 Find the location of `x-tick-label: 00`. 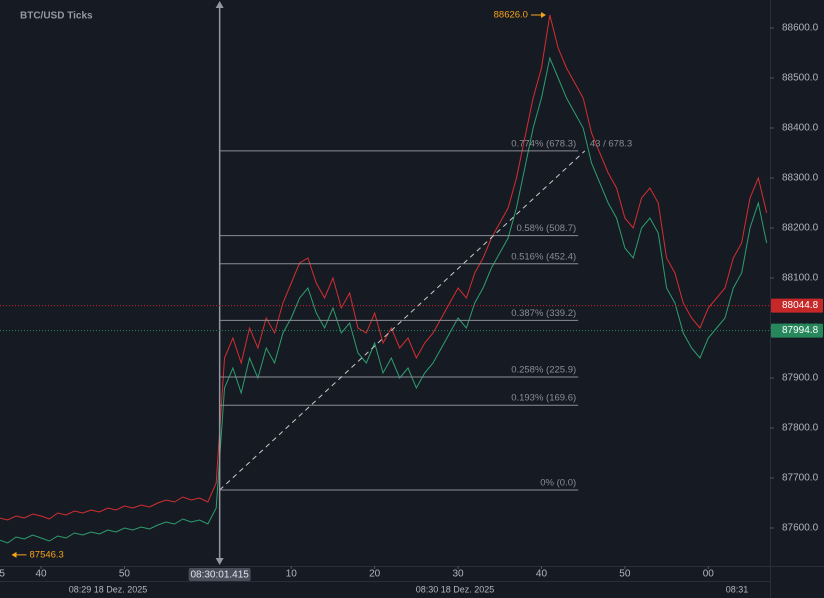

x-tick-label: 00 is located at coordinates (709, 574).